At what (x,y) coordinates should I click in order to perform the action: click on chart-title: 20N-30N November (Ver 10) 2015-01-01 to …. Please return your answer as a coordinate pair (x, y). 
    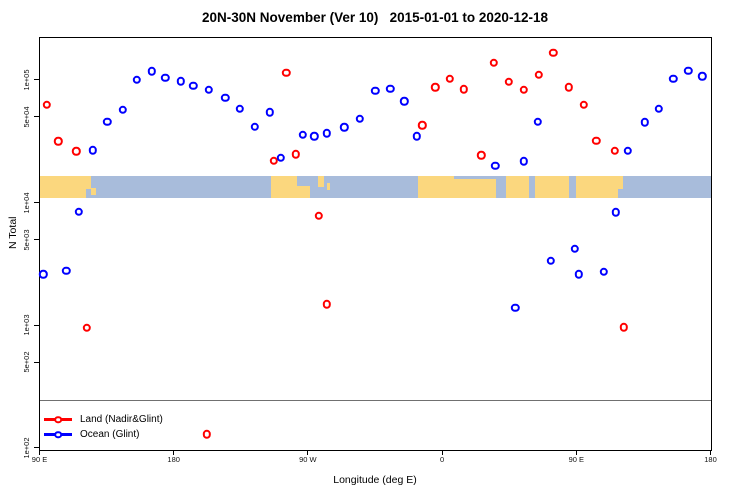
    Looking at the image, I should click on (375, 17).